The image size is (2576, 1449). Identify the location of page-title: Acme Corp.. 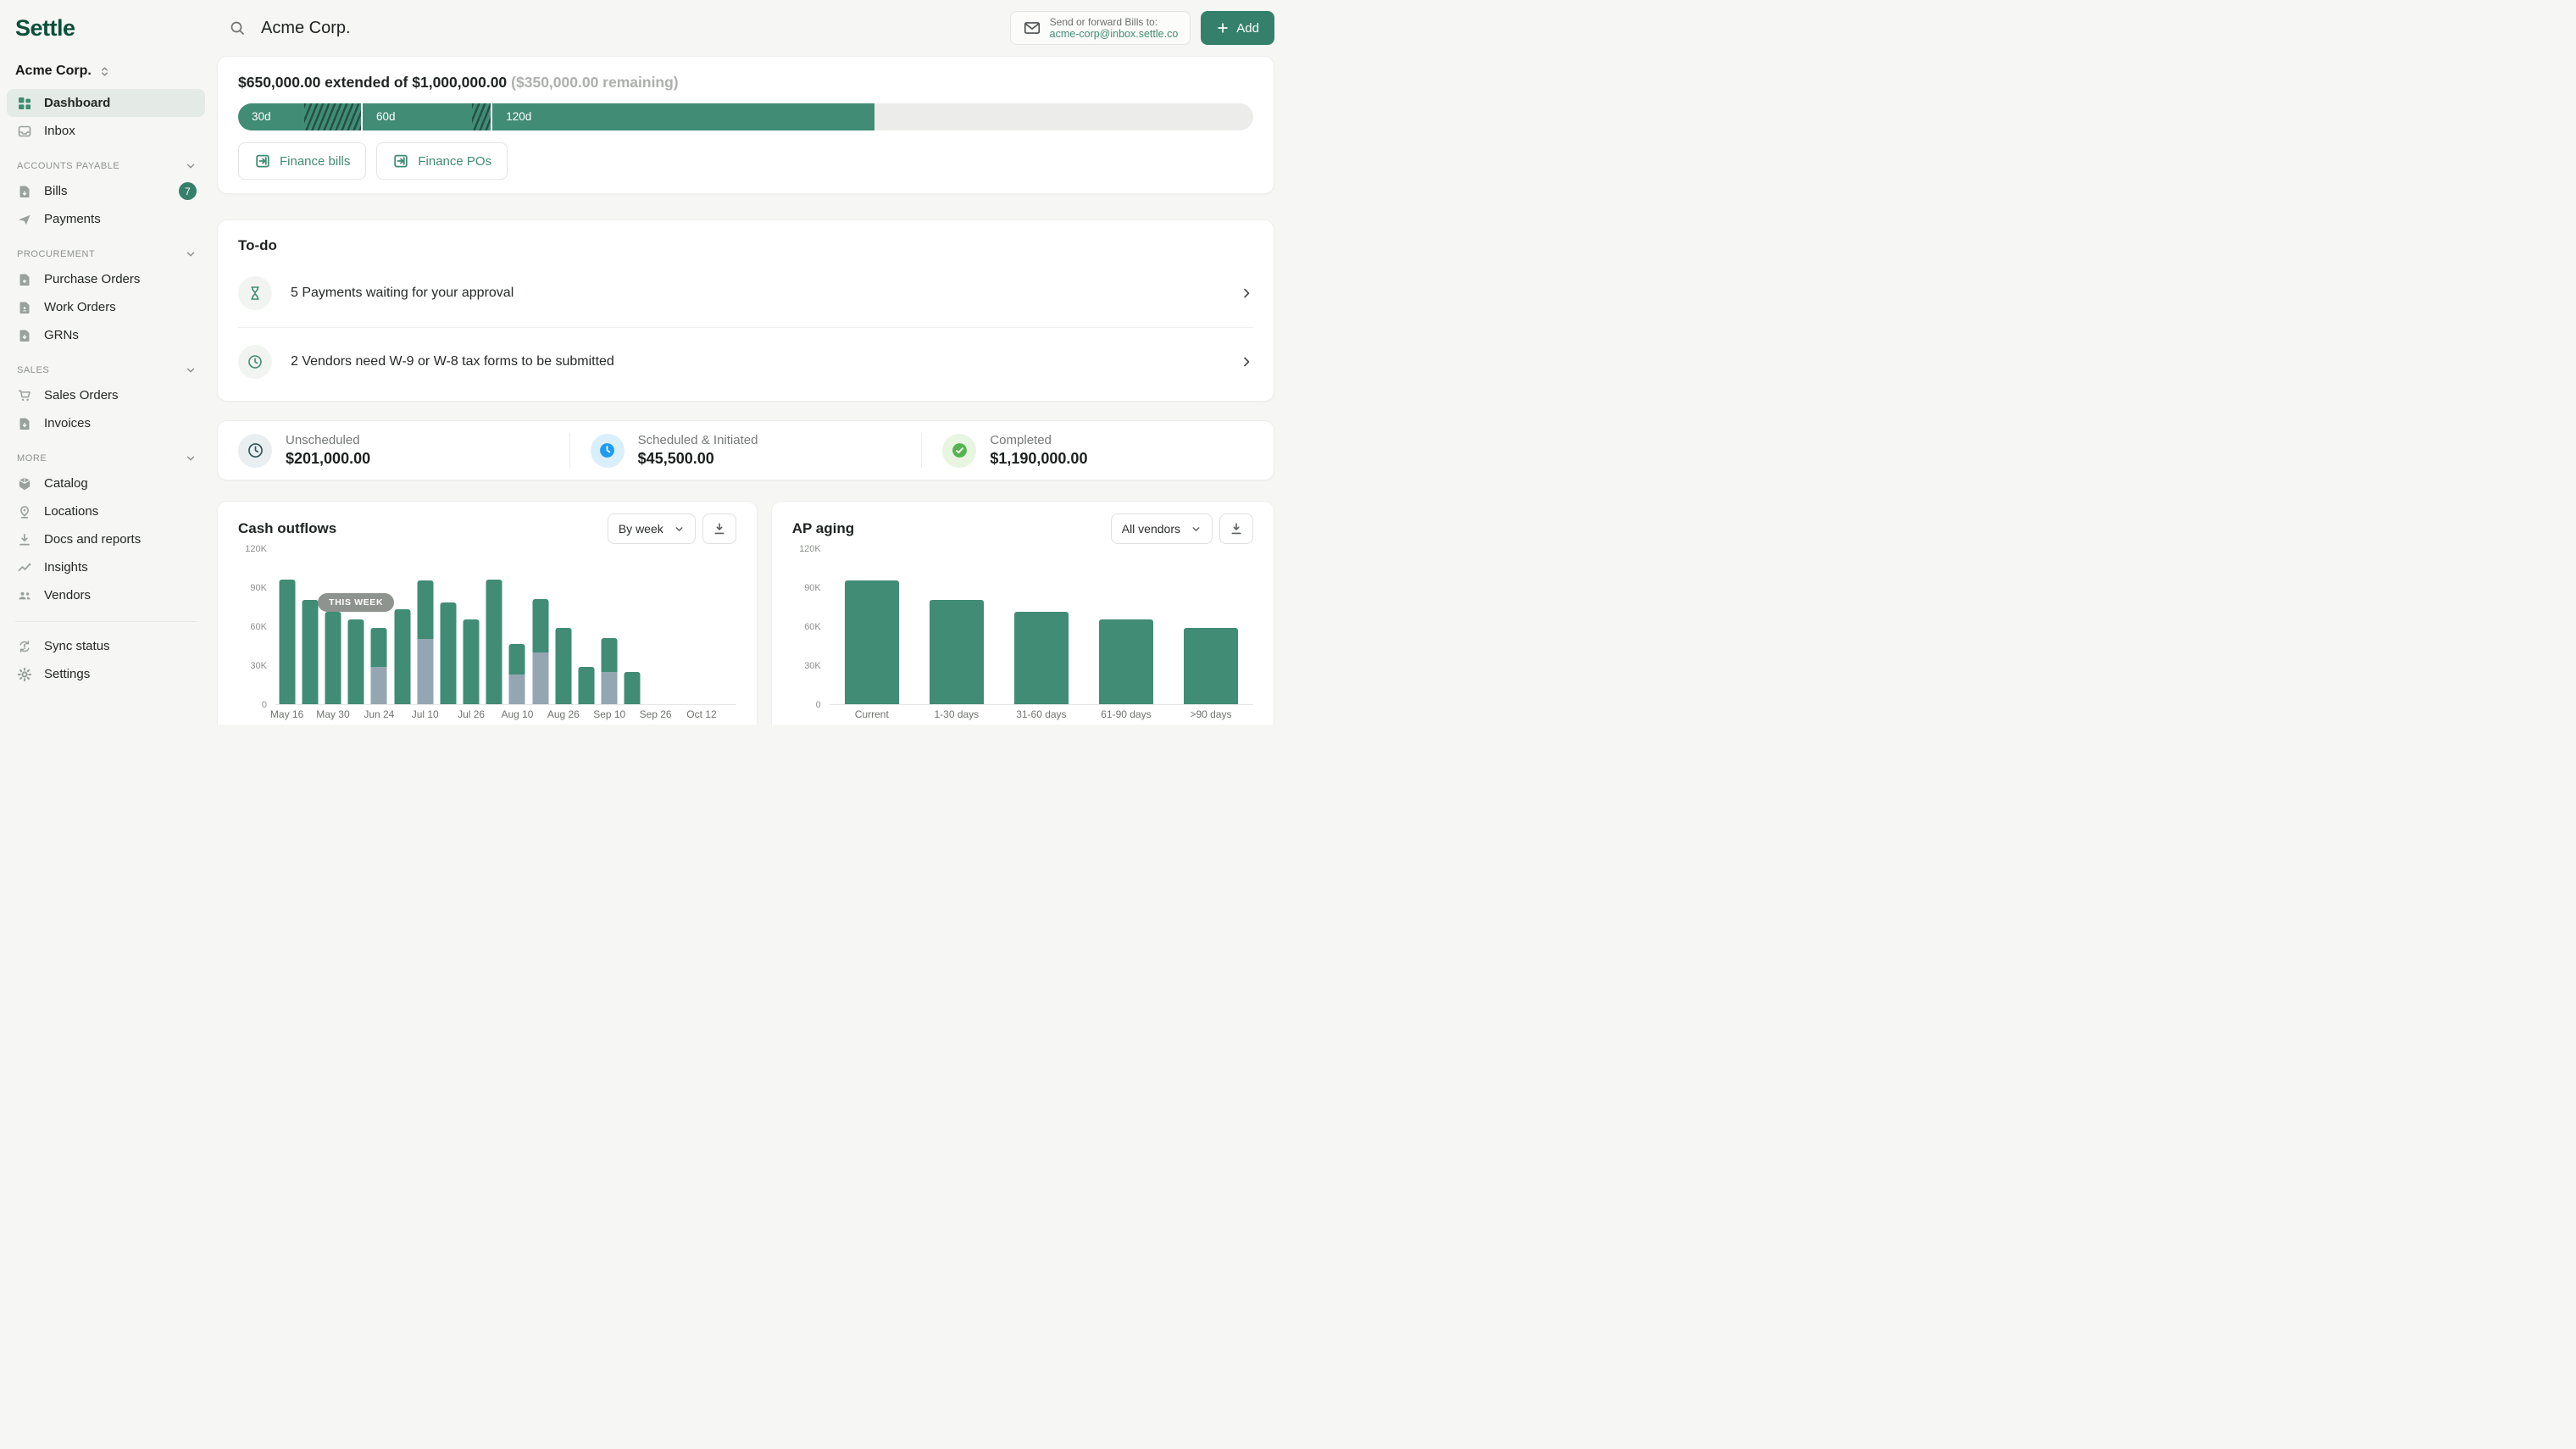
(306, 27).